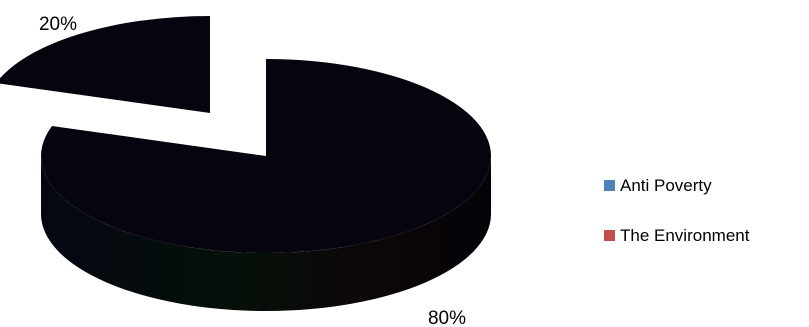 This screenshot has width=809, height=327. Describe the element at coordinates (58, 24) in the screenshot. I see `slice-label-the-environment: 20%` at that location.